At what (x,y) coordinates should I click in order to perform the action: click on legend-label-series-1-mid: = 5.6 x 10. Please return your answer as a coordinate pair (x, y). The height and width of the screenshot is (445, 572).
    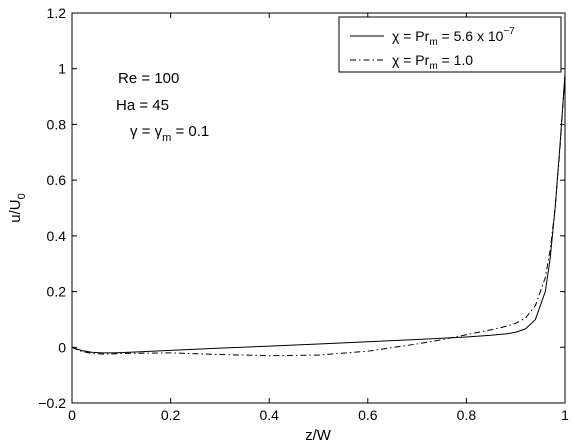
    Looking at the image, I should click on (471, 36).